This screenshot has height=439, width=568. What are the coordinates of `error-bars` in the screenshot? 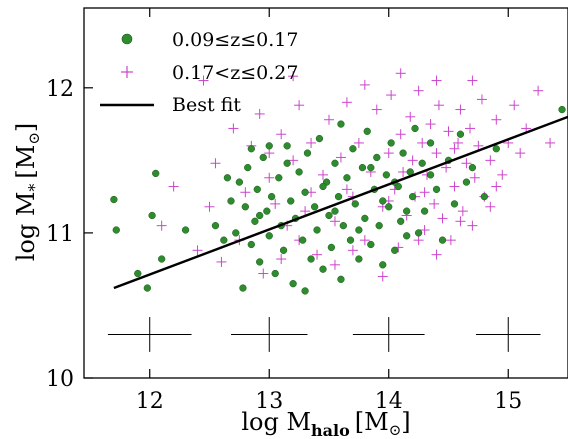 It's located at (324, 334).